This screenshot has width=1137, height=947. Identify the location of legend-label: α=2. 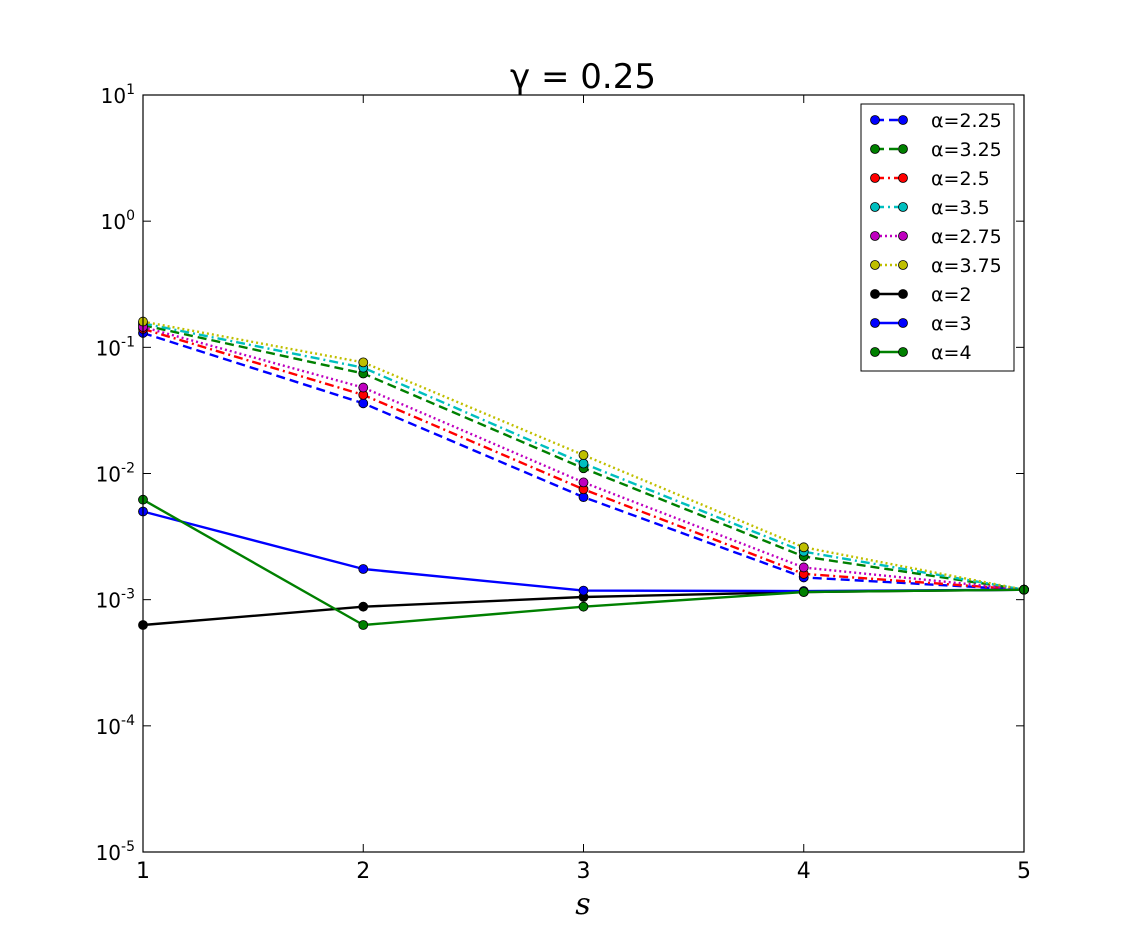
(951, 295).